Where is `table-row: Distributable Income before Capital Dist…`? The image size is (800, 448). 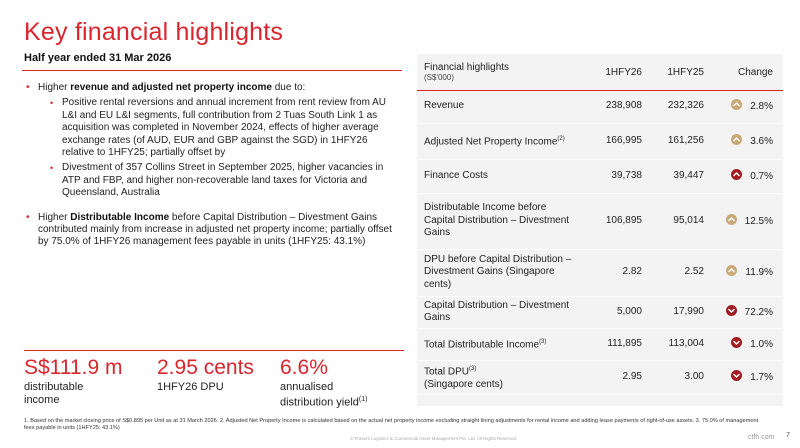 table-row: Distributable Income before Capital Dist… is located at coordinates (600, 221).